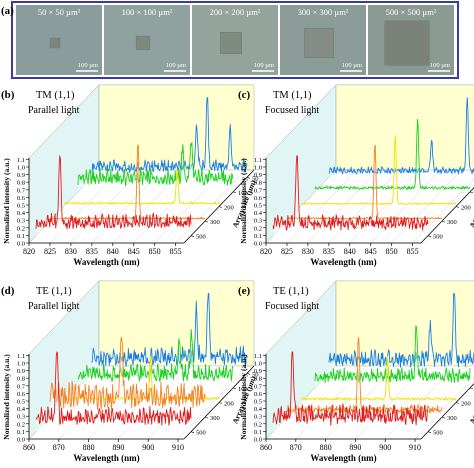 The image size is (474, 468). What do you see at coordinates (287, 251) in the screenshot?
I see `x-tick-label: 825` at bounding box center [287, 251].